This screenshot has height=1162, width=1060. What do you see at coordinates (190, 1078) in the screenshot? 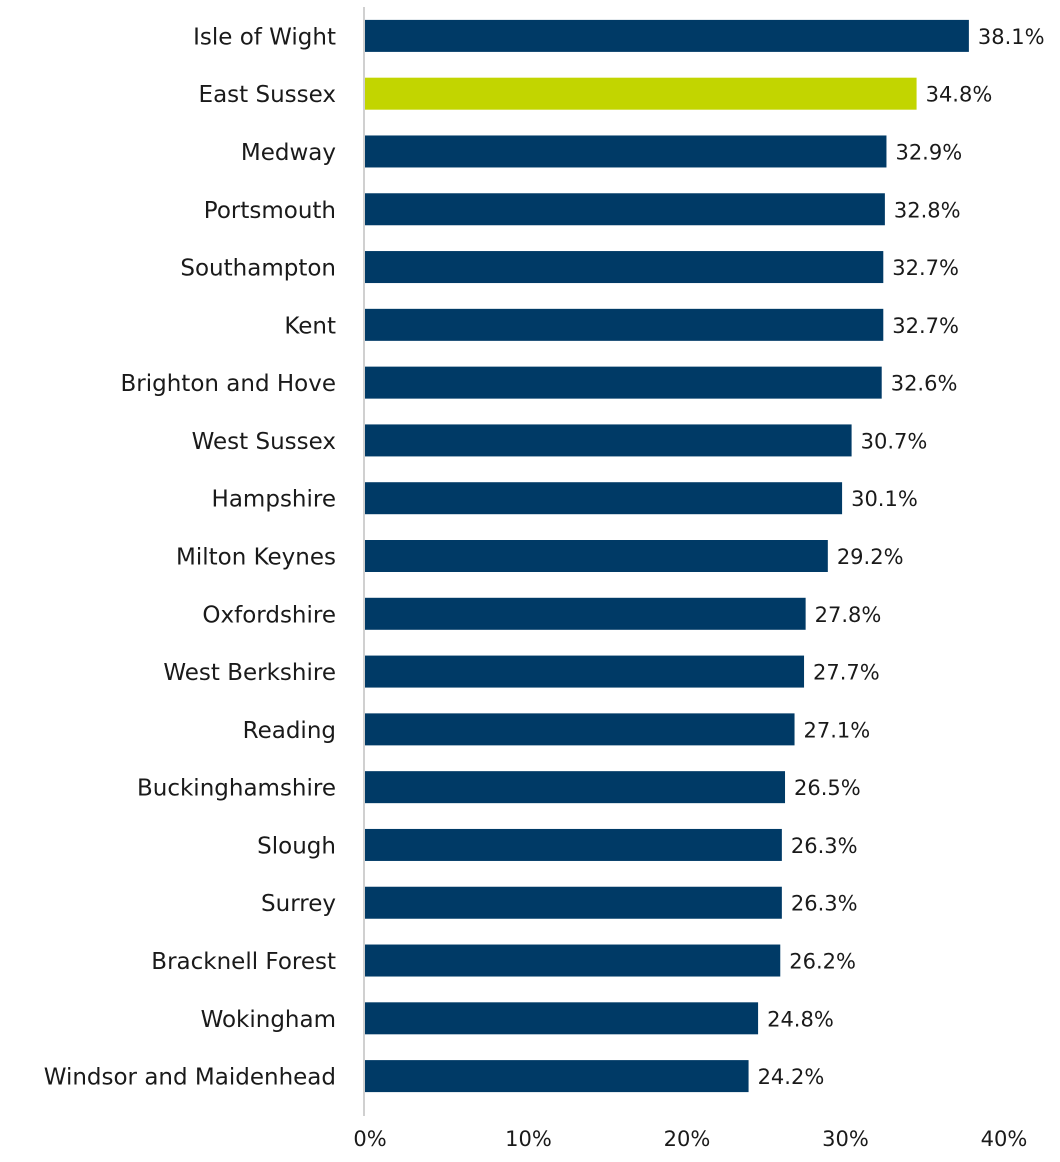
I see `y-tick-label: Windsor and Maidenhead` at bounding box center [190, 1078].